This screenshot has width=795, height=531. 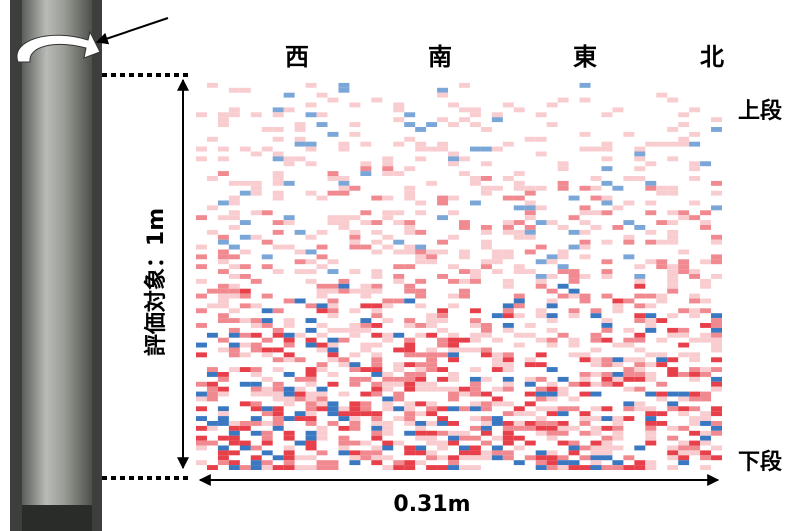 I want to click on direction-label: 北, so click(x=712, y=57).